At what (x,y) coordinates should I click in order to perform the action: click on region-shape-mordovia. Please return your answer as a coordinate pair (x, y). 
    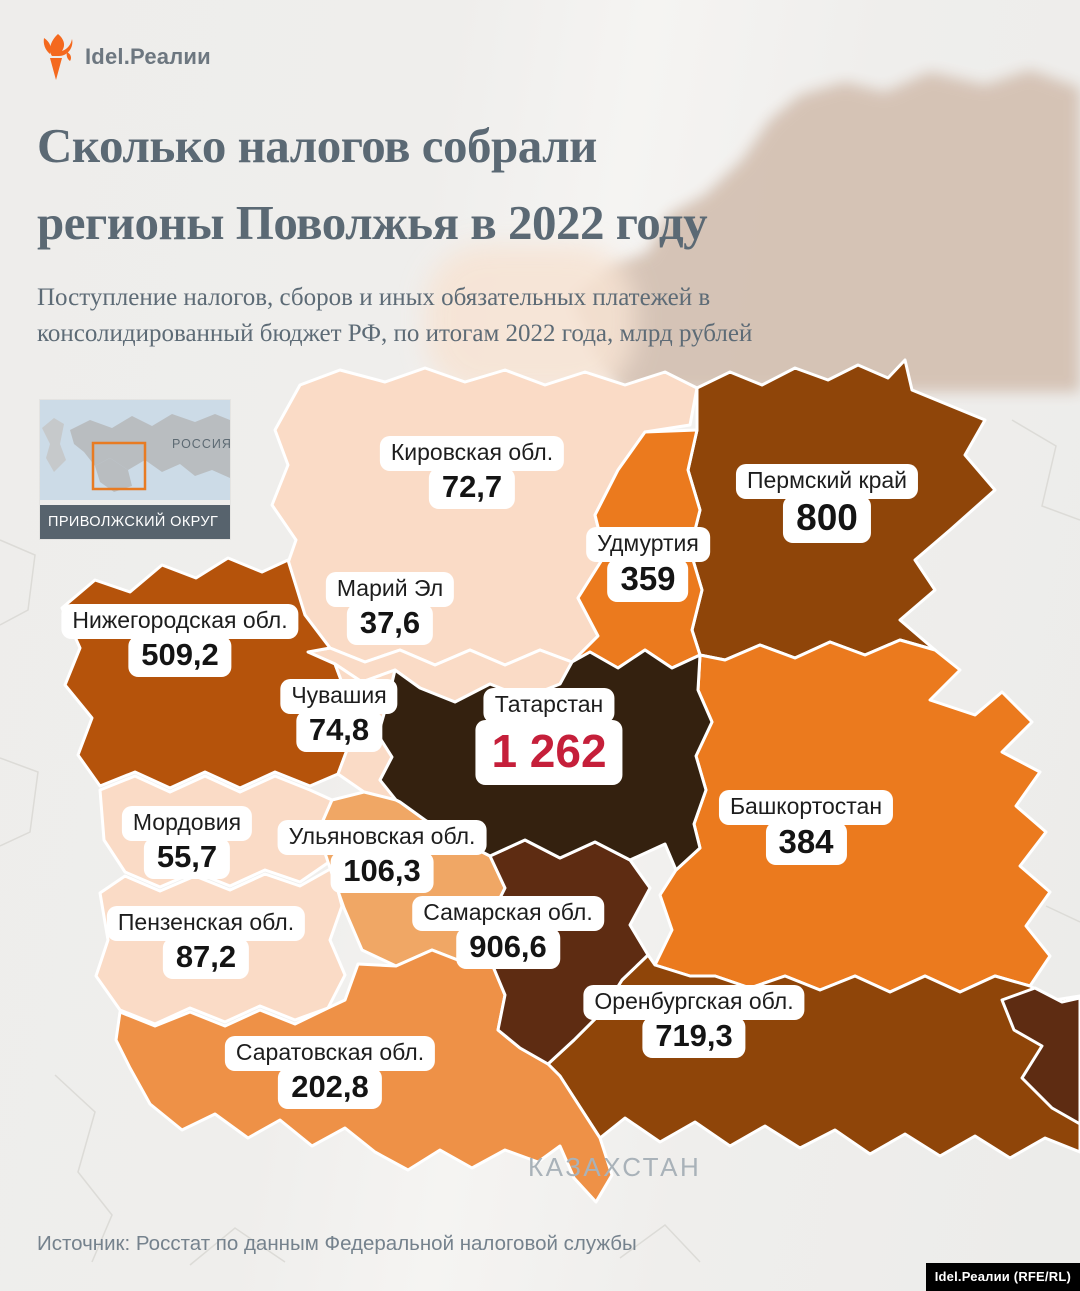
    Looking at the image, I should click on (216, 831).